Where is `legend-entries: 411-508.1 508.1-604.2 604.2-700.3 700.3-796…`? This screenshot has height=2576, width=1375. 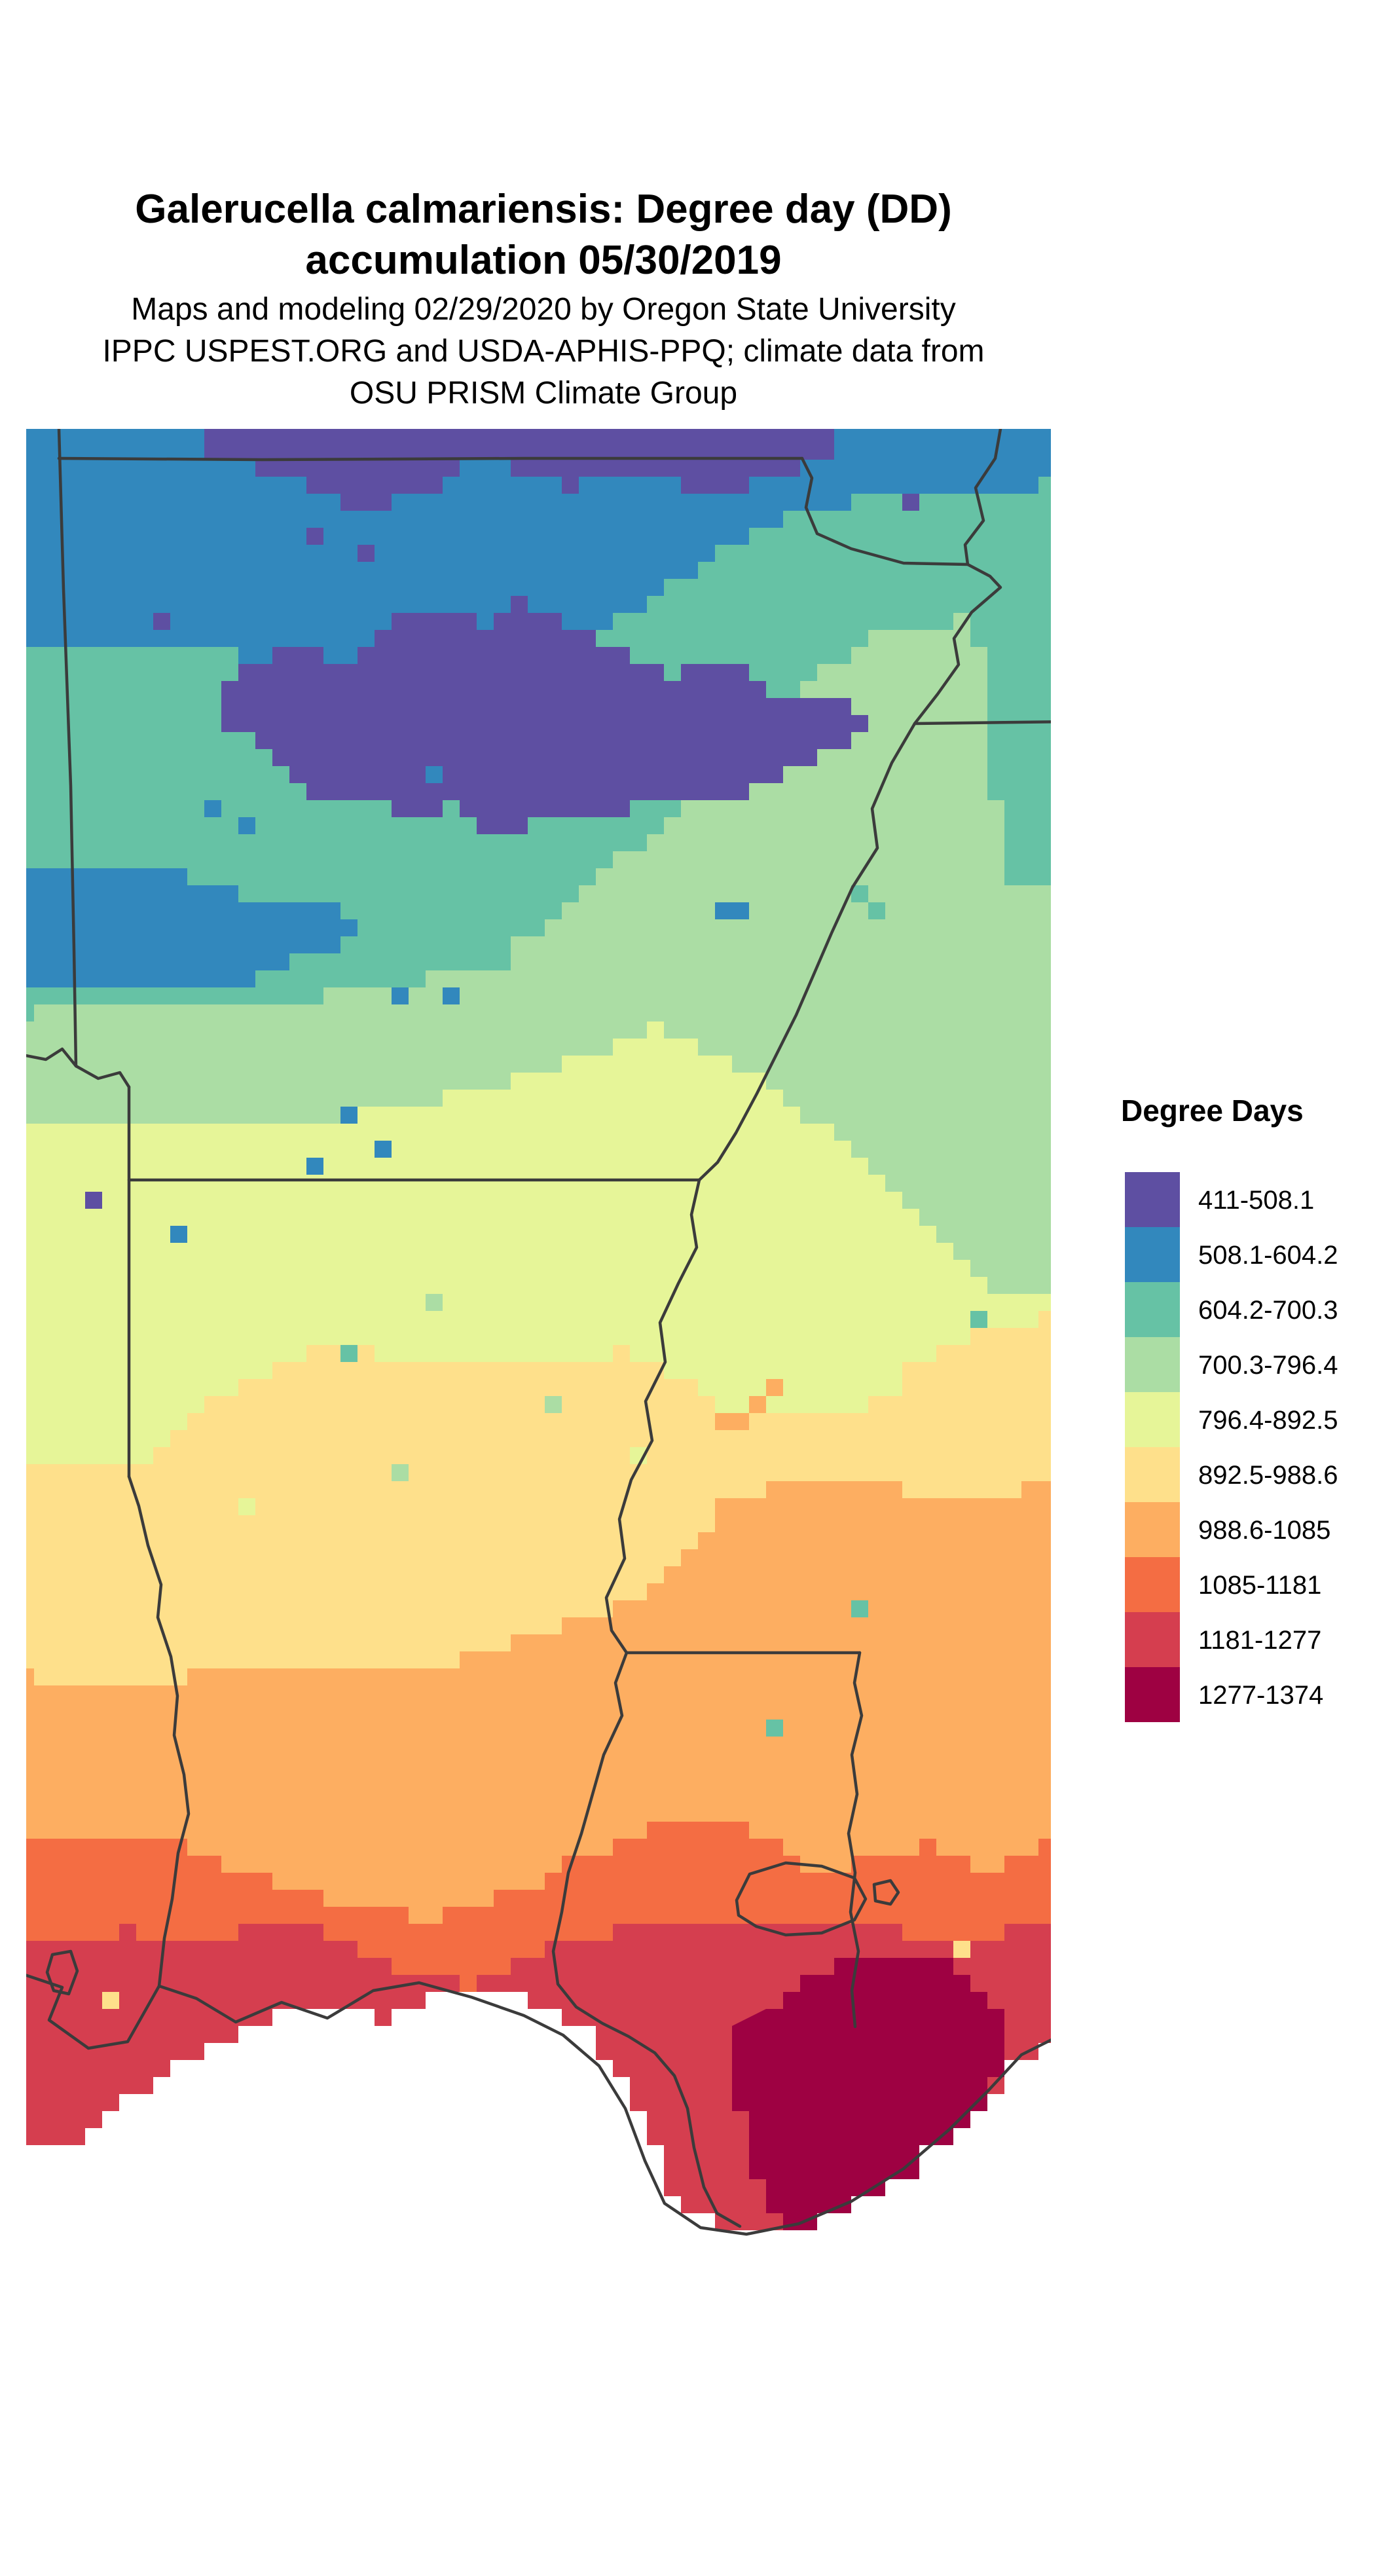 legend-entries: 411-508.1 508.1-604.2 604.2-700.3 700.3-796… is located at coordinates (1231, 1447).